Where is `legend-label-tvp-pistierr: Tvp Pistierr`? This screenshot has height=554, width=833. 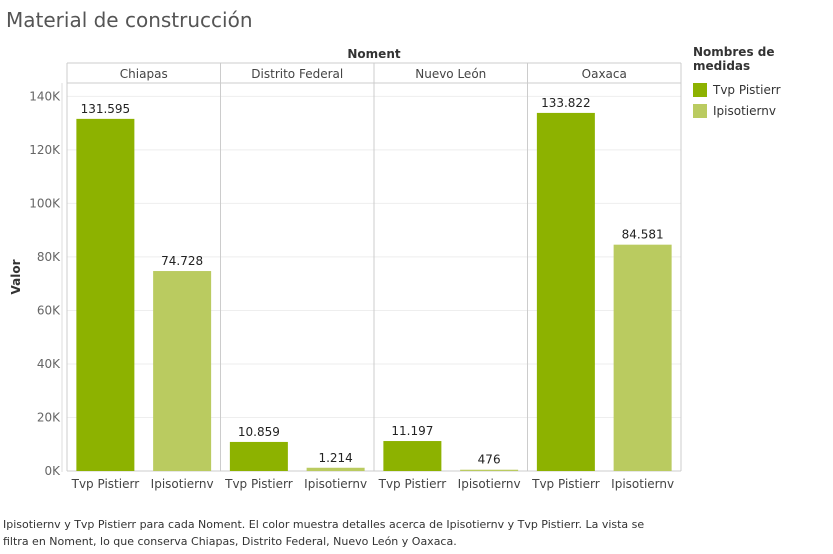 legend-label-tvp-pistierr: Tvp Pistierr is located at coordinates (747, 89).